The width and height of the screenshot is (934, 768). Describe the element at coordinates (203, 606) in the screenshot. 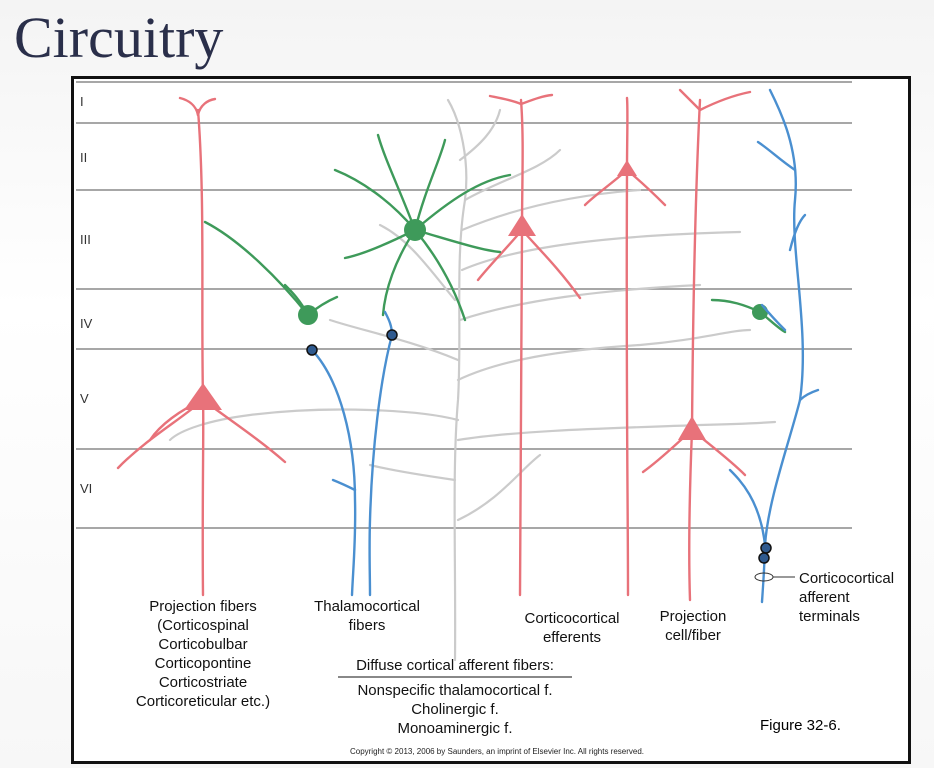

I see `label-line: Projection fibers` at that location.